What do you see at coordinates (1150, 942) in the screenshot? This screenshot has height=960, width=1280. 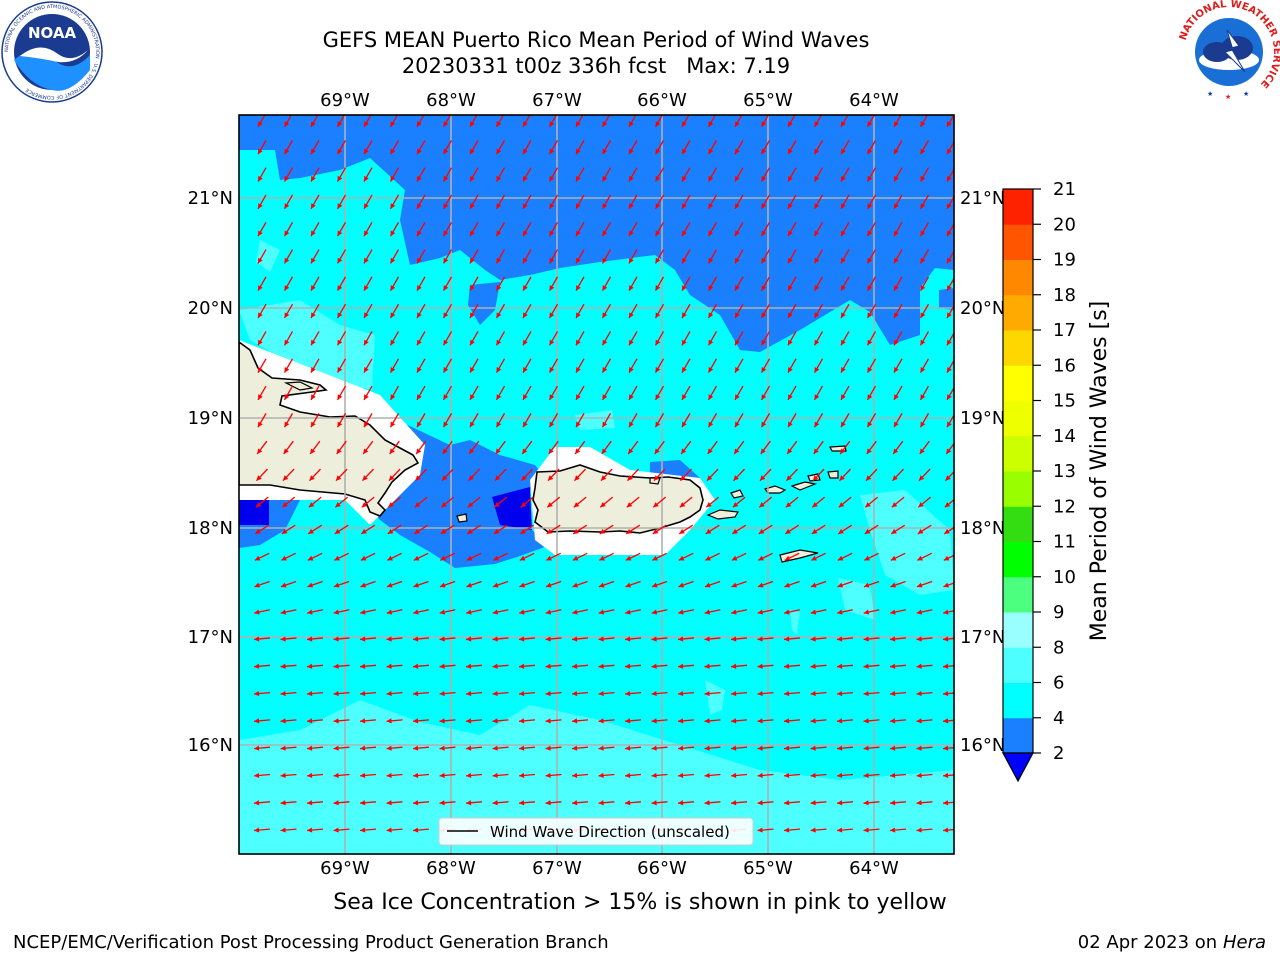 I see `footer-date-text: 02 Apr 2023 on` at bounding box center [1150, 942].